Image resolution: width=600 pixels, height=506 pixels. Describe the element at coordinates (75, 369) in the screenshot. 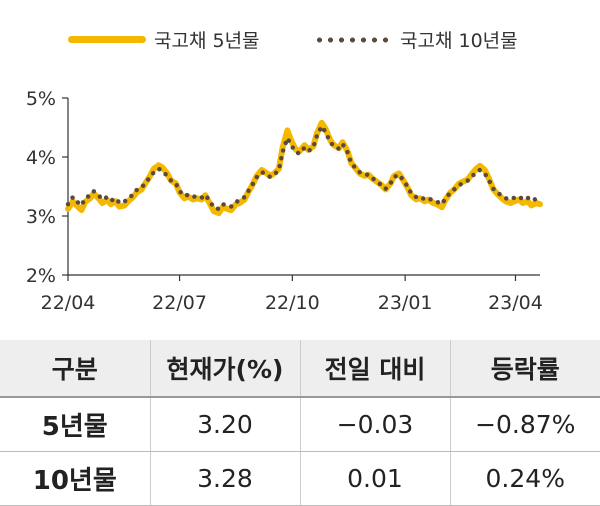

I see `header-category: 구분` at that location.